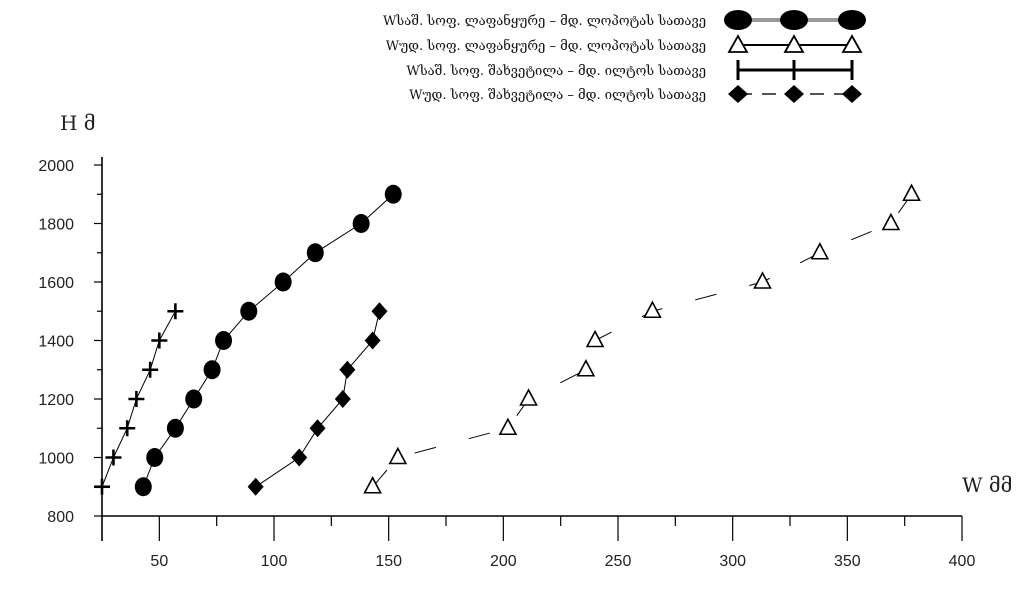 This screenshot has width=1027, height=604. Describe the element at coordinates (56, 459) in the screenshot. I see `y-tick-label: 1000` at that location.